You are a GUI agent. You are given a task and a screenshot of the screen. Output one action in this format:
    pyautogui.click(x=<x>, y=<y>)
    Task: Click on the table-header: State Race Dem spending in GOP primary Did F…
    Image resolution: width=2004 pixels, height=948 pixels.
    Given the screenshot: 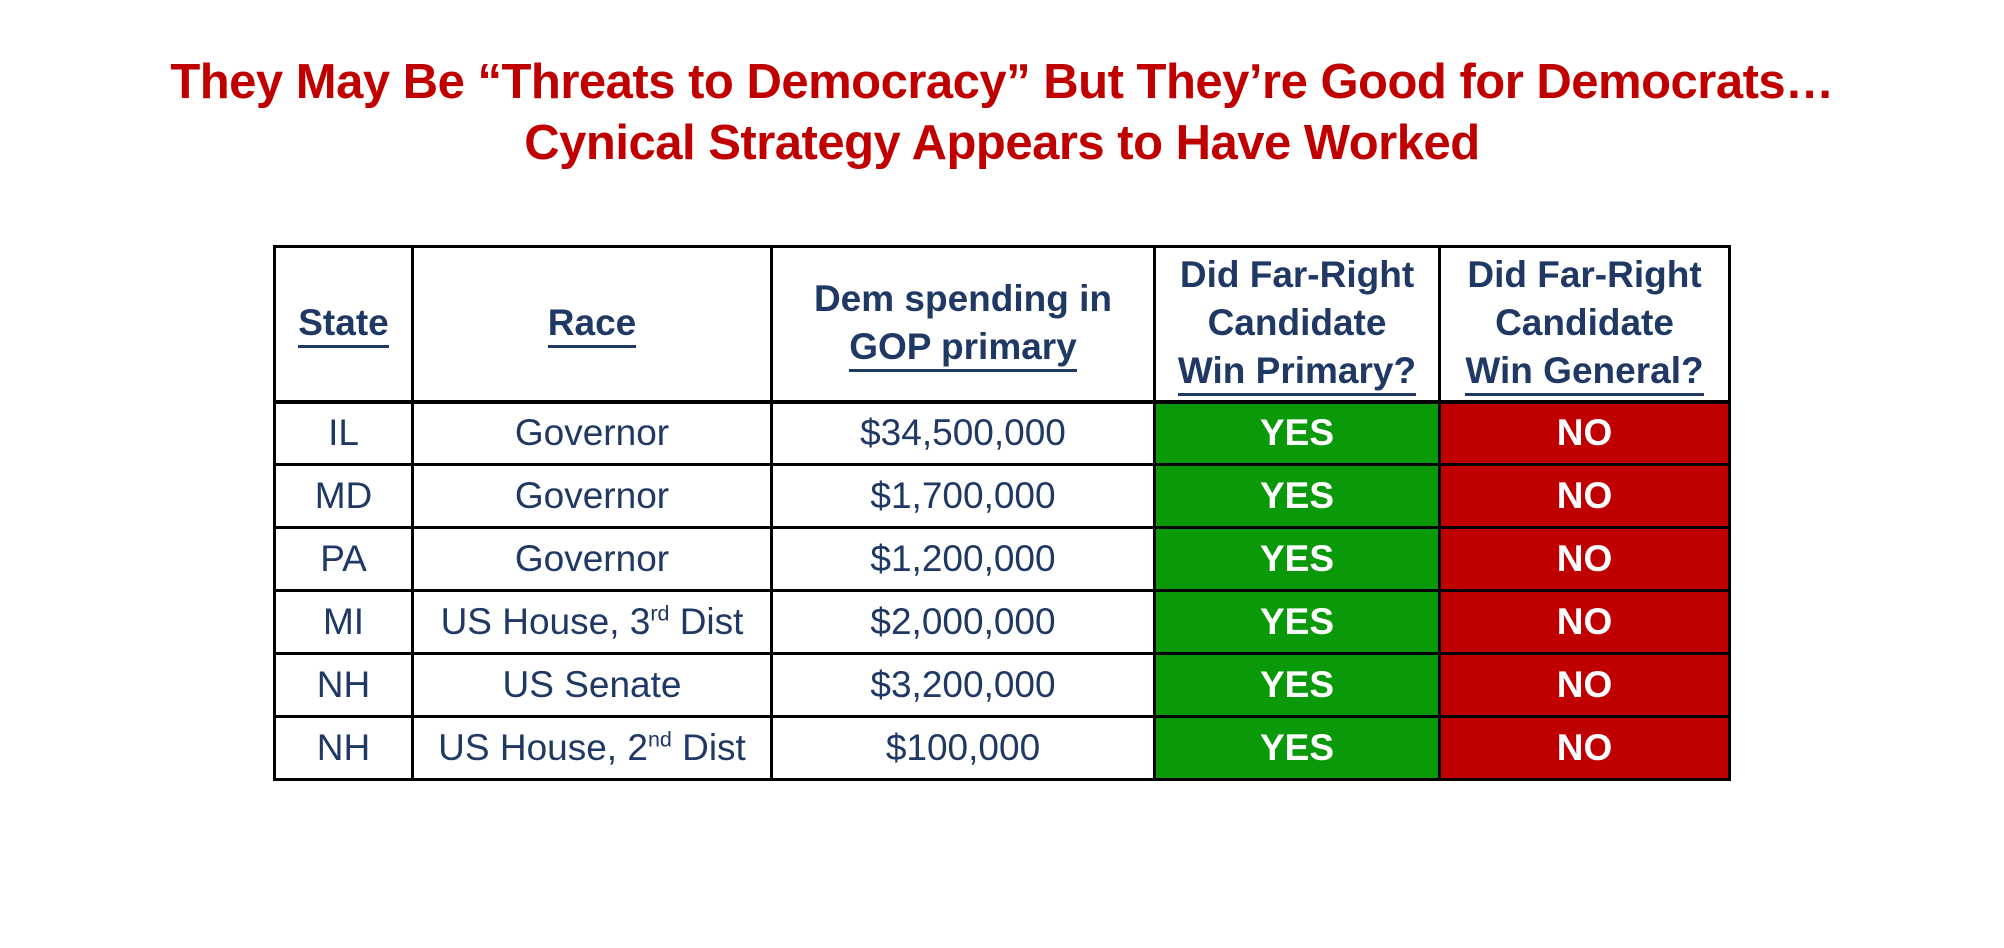 What is the action you would take?
    pyautogui.click(x=1002, y=324)
    